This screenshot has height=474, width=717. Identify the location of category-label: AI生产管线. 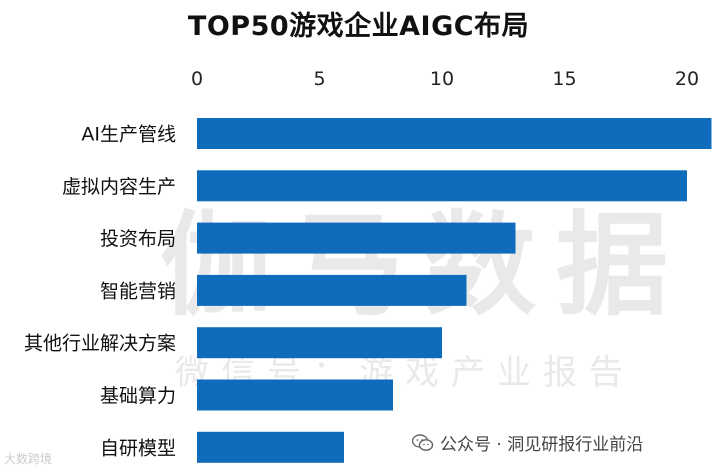
(128, 135).